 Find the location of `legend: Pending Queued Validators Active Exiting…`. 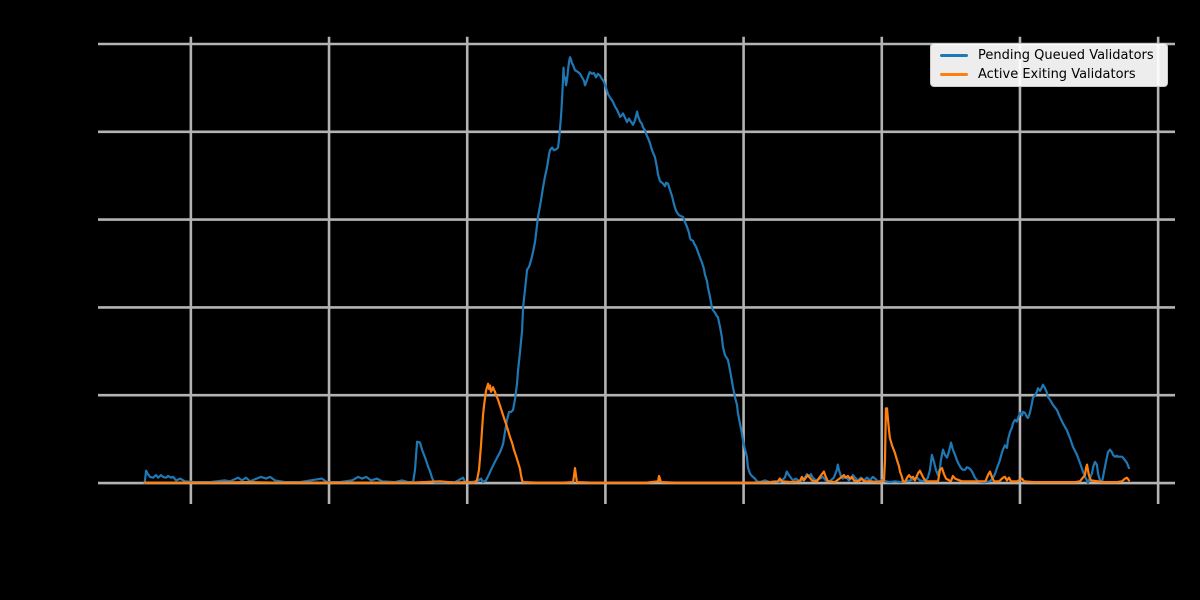

legend: Pending Queued Validators Active Exiting… is located at coordinates (1049, 65).